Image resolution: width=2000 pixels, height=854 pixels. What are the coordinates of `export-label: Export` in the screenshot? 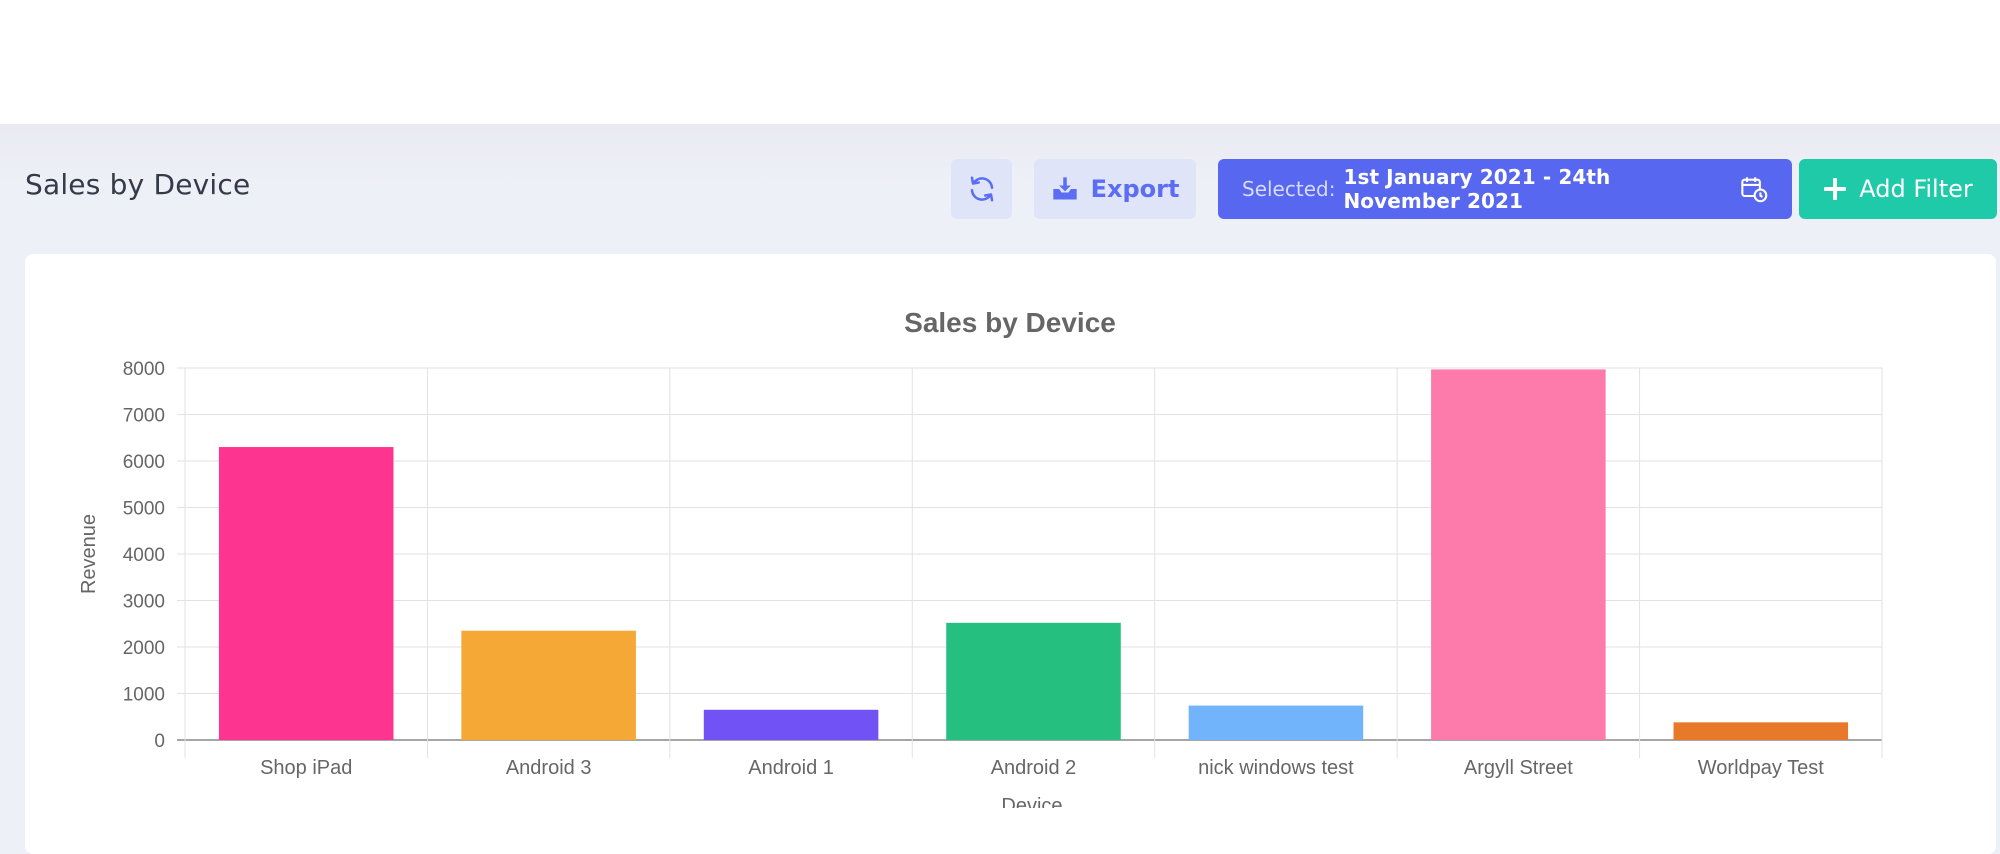 It's located at (1135, 189).